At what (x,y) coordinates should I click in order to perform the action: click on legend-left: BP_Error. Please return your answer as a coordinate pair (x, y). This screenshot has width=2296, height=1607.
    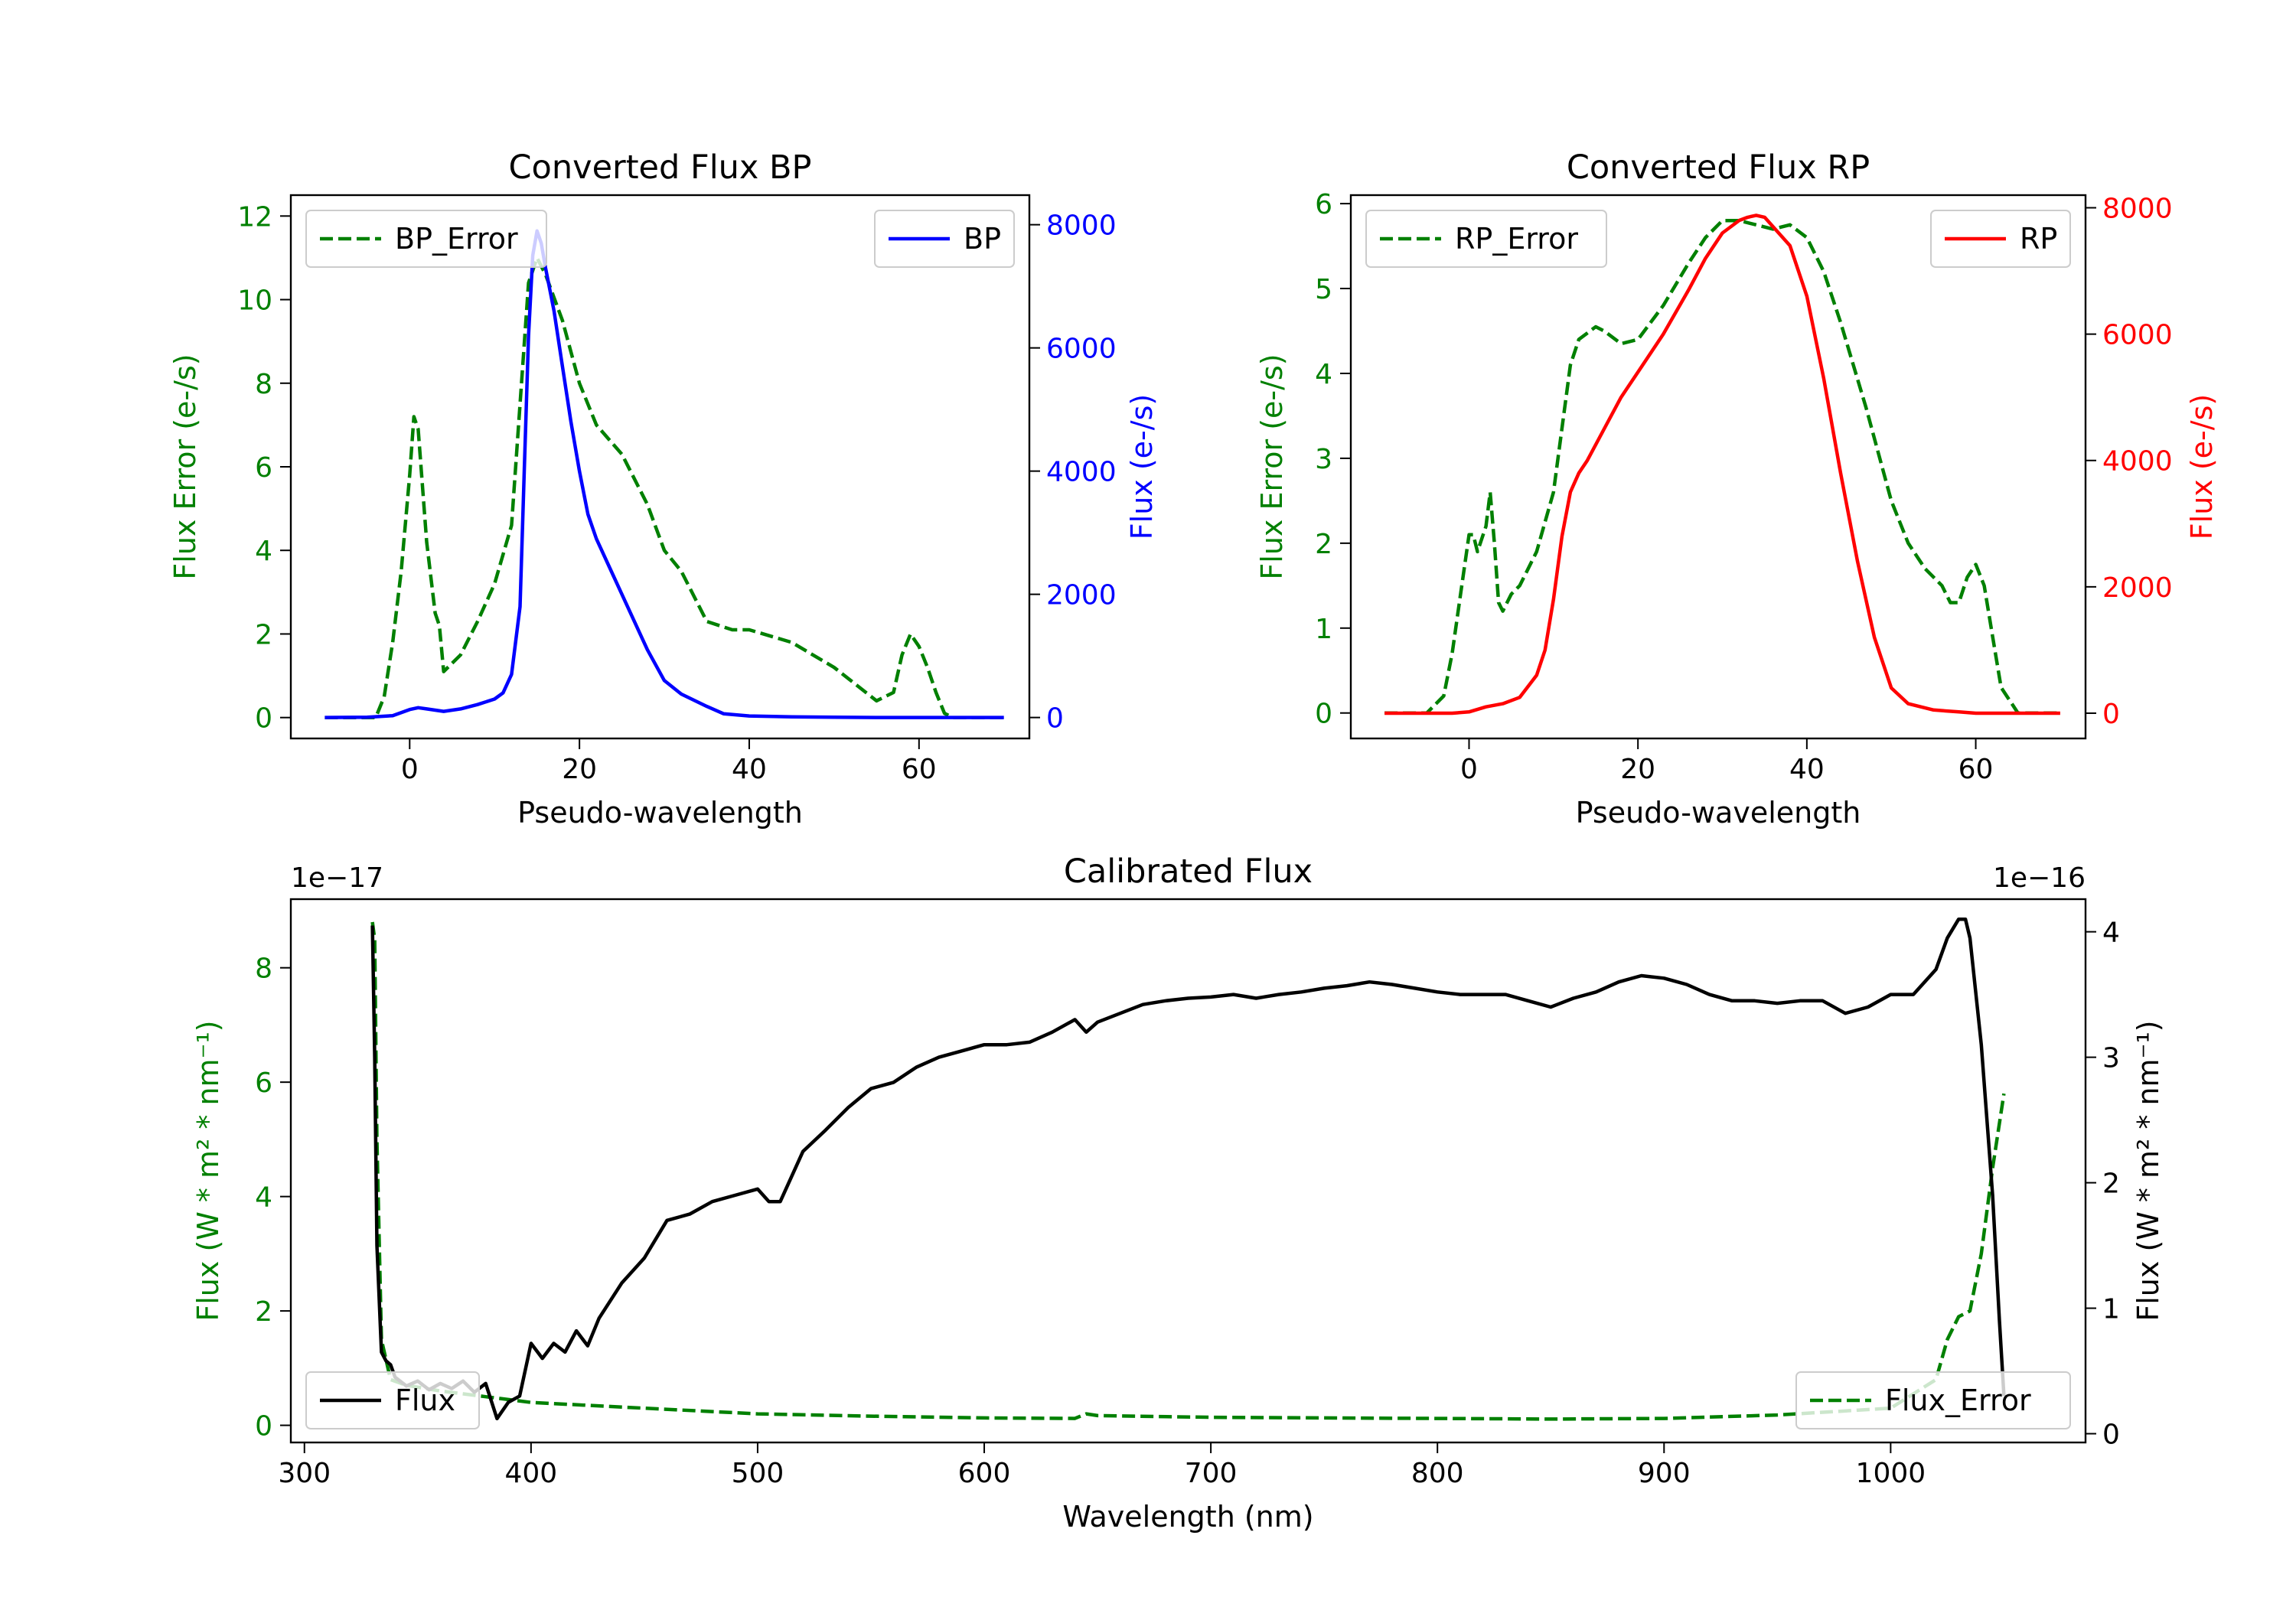
    Looking at the image, I should click on (426, 239).